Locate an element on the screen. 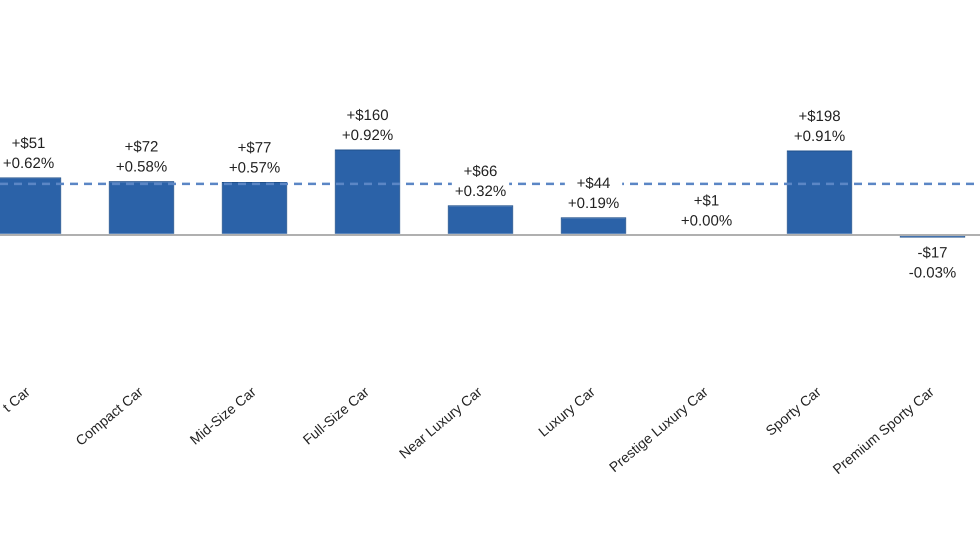  data-label: +$77 +0.57% is located at coordinates (254, 158).